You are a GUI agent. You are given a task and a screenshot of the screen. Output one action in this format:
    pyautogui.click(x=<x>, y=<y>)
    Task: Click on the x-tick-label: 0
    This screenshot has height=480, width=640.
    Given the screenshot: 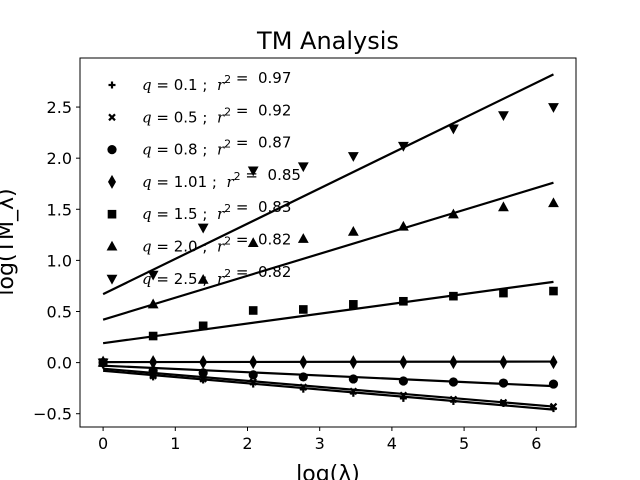 What is the action you would take?
    pyautogui.click(x=103, y=443)
    